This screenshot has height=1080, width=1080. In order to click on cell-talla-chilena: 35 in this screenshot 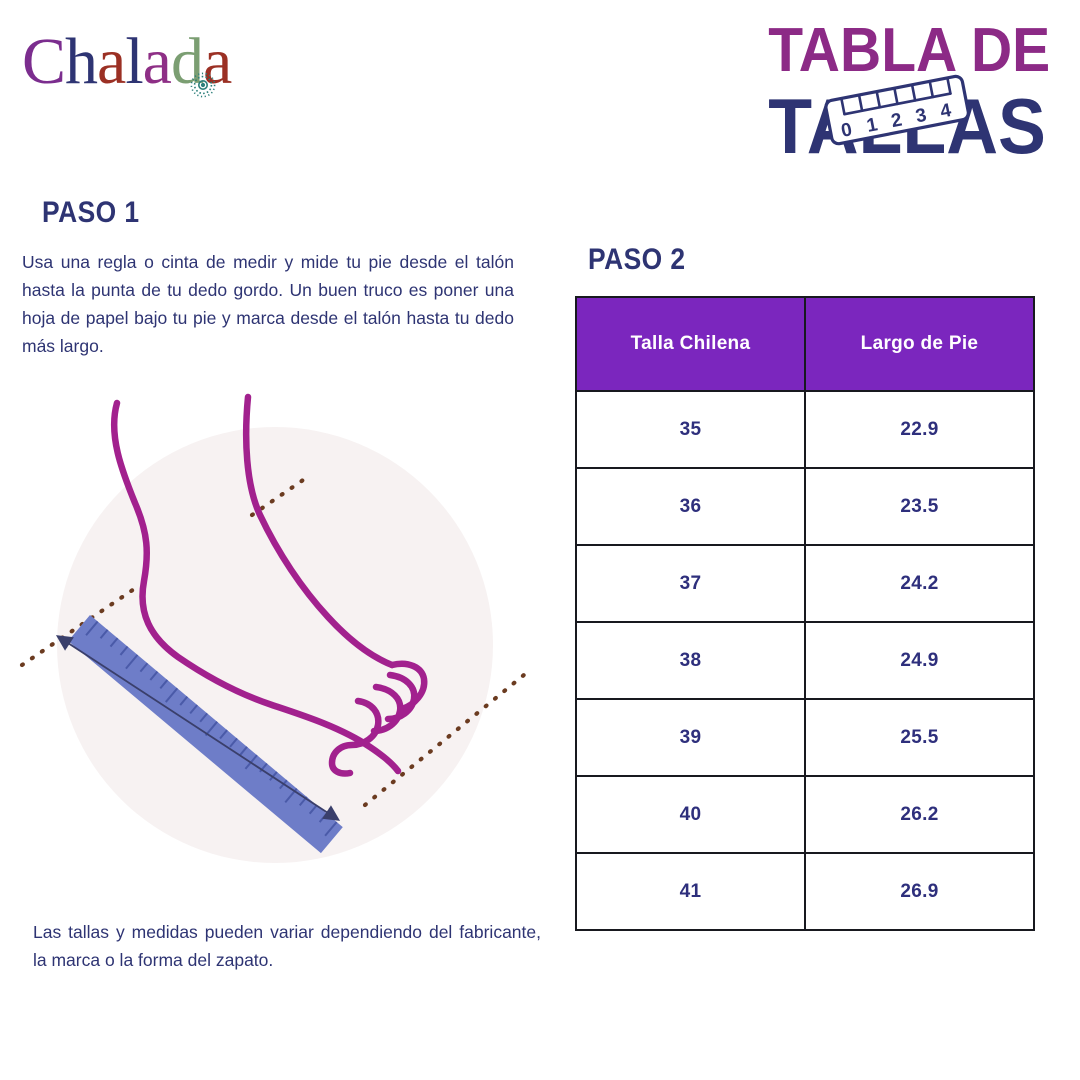, I will do `click(690, 429)`.